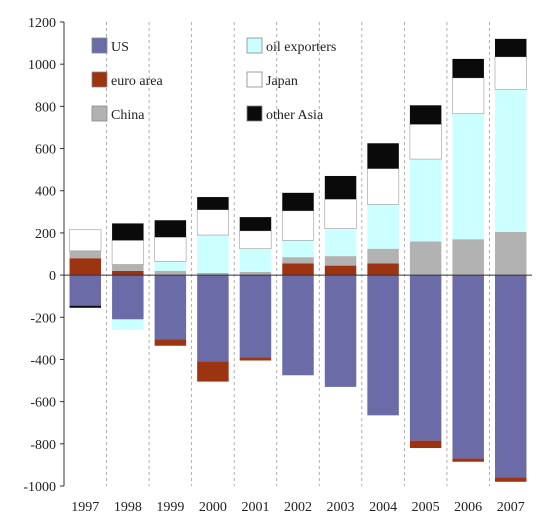 This screenshot has height=519, width=537. Describe the element at coordinates (255, 273) in the screenshot. I see `bar-segment-China-2001` at that location.